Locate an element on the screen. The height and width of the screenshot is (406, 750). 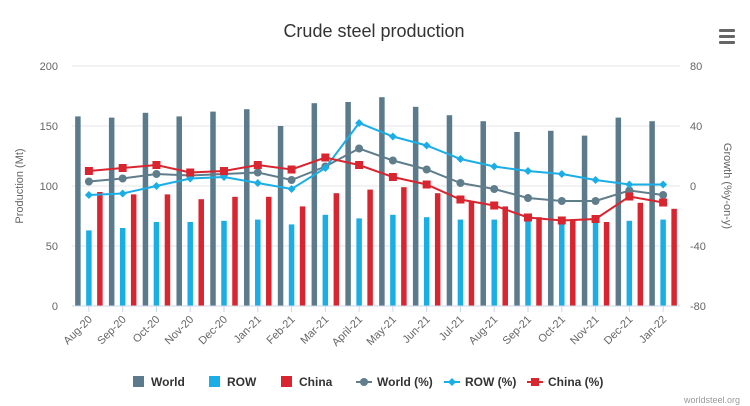
legend-label: ROW is located at coordinates (242, 382).